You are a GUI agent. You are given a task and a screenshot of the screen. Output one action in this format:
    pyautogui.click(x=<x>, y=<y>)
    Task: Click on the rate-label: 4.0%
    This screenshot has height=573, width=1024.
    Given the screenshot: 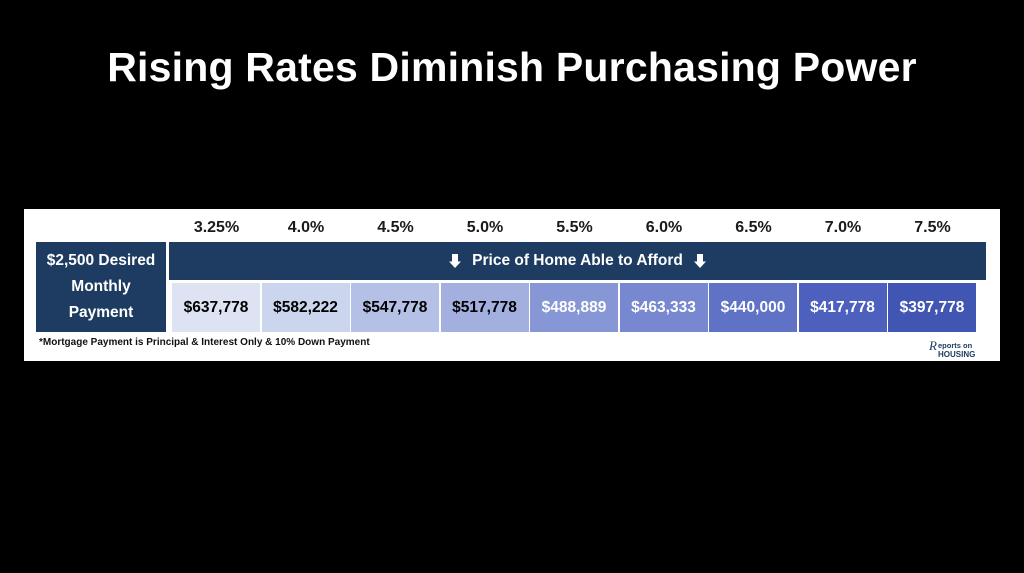 What is the action you would take?
    pyautogui.click(x=306, y=227)
    